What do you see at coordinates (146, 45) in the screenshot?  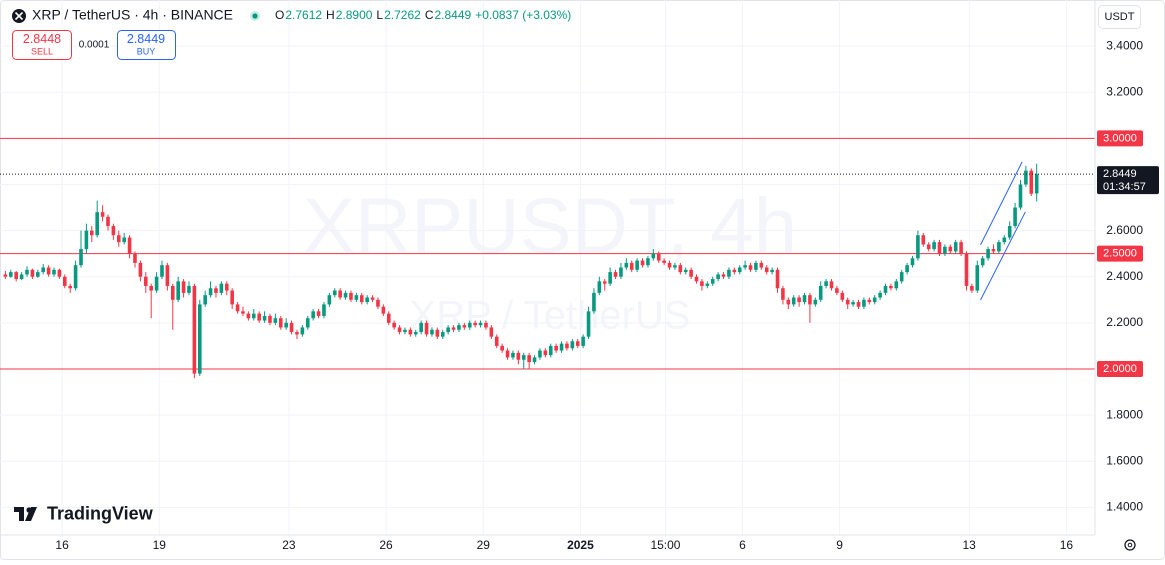 I see `buy-button` at bounding box center [146, 45].